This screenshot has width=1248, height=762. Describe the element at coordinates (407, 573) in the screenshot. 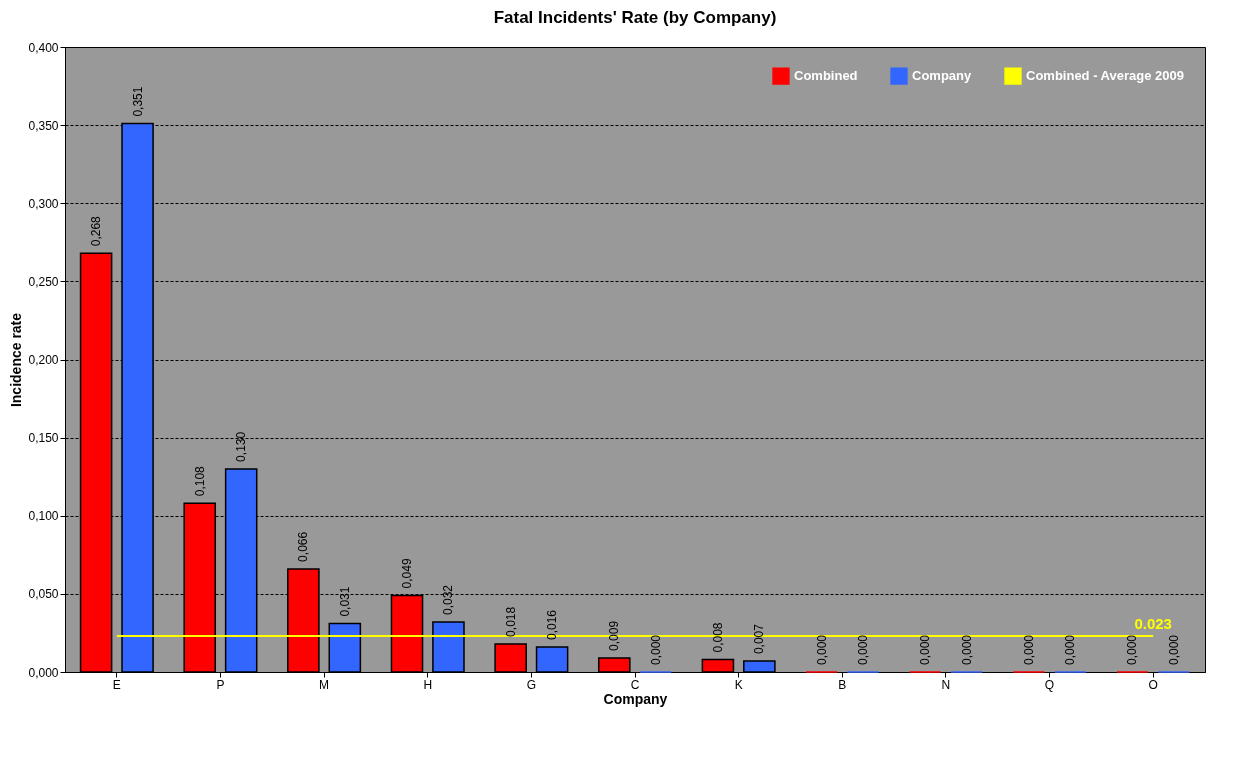

I see `data-label: 0,049` at that location.